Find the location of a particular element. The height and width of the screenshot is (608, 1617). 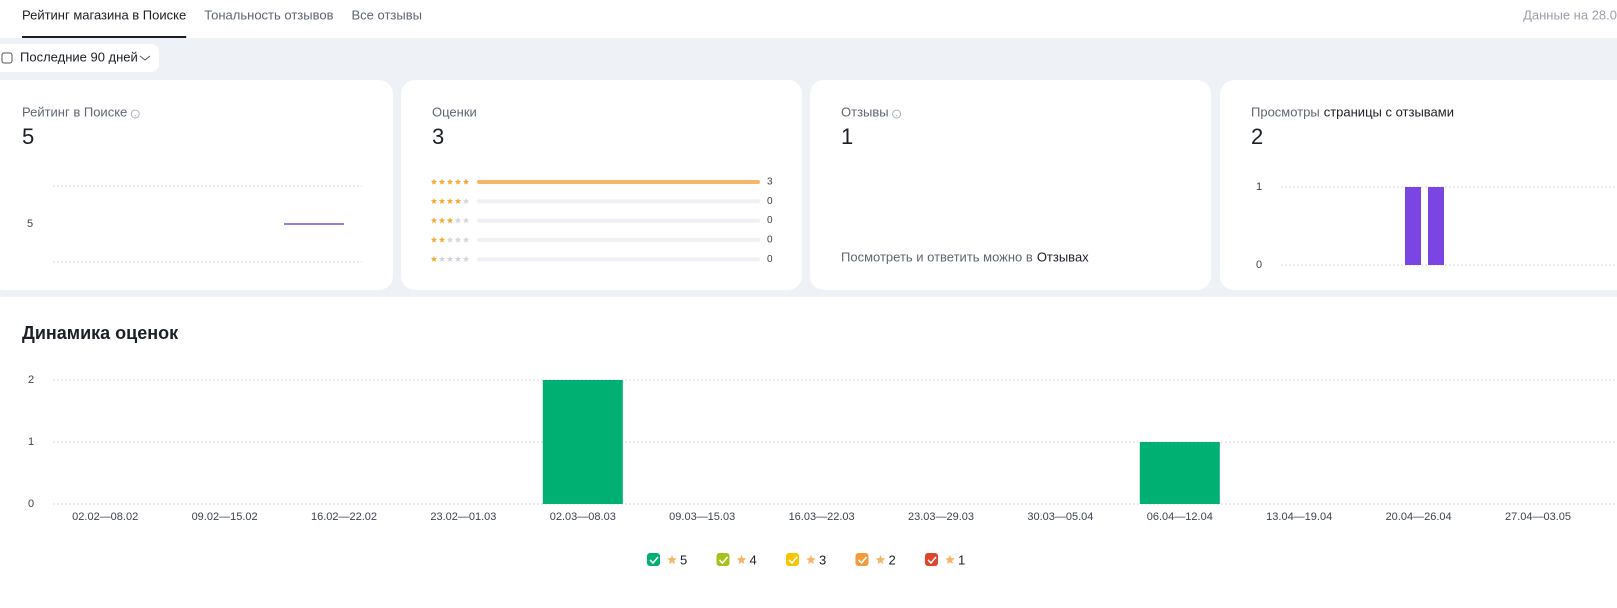

legend-label: 2 is located at coordinates (892, 559).